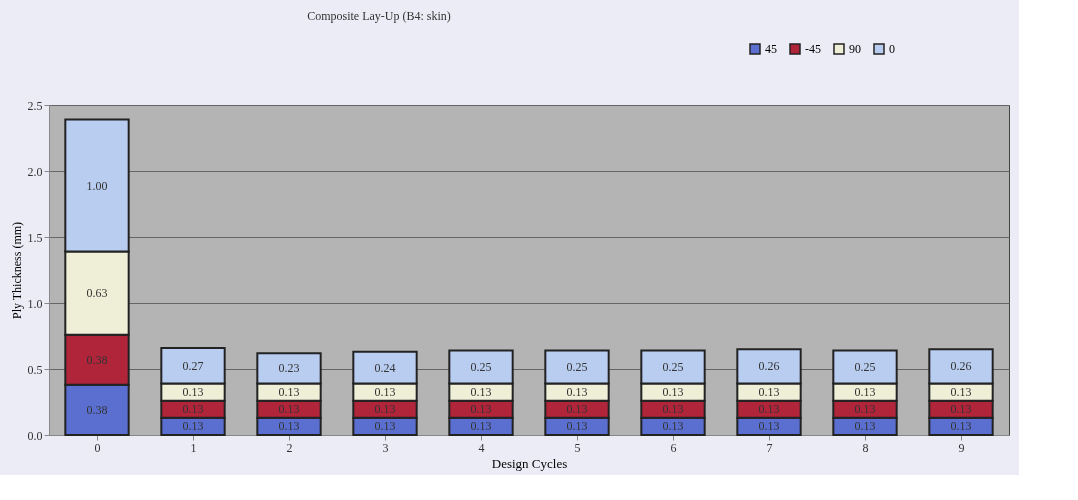  What do you see at coordinates (961, 447) in the screenshot?
I see `x-tick-label: 9` at bounding box center [961, 447].